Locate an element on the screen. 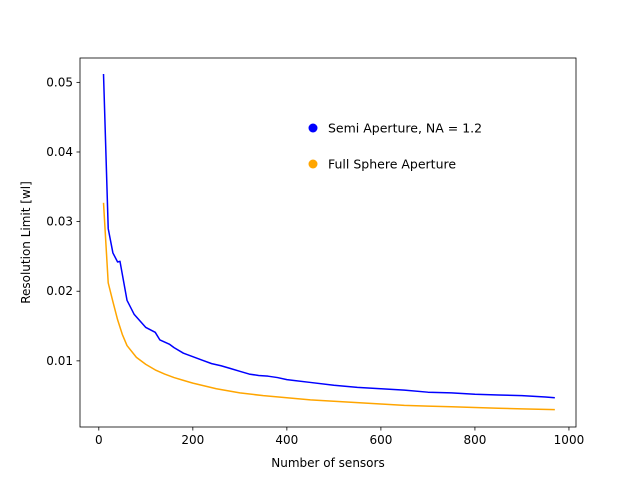 Image resolution: width=640 pixels, height=480 pixels. y-tick-label: 0.01 is located at coordinates (59, 361).